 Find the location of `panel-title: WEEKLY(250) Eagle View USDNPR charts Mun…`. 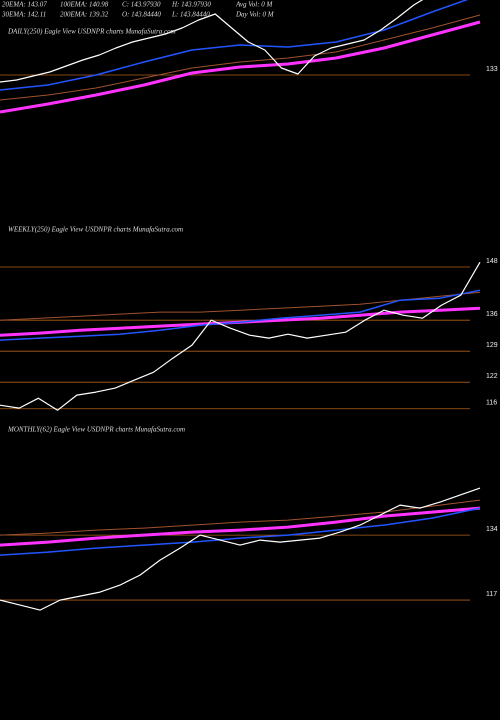

panel-title: WEEKLY(250) Eagle View USDNPR charts Mun… is located at coordinates (95, 230).